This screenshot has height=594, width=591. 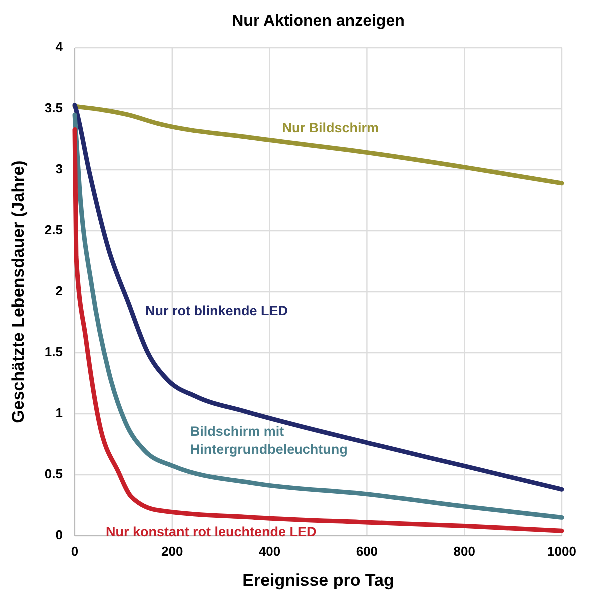 What do you see at coordinates (59, 534) in the screenshot?
I see `y-tick-label: 0` at bounding box center [59, 534].